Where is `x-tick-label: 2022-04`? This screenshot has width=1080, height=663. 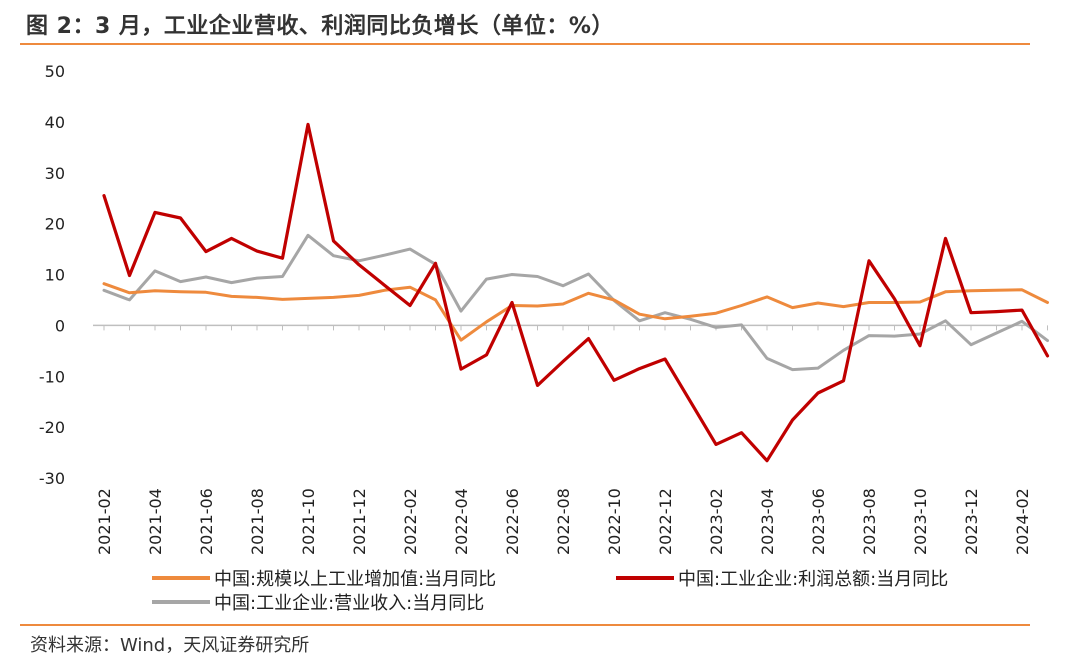
x-tick-label: 2022-04 is located at coordinates (461, 521).